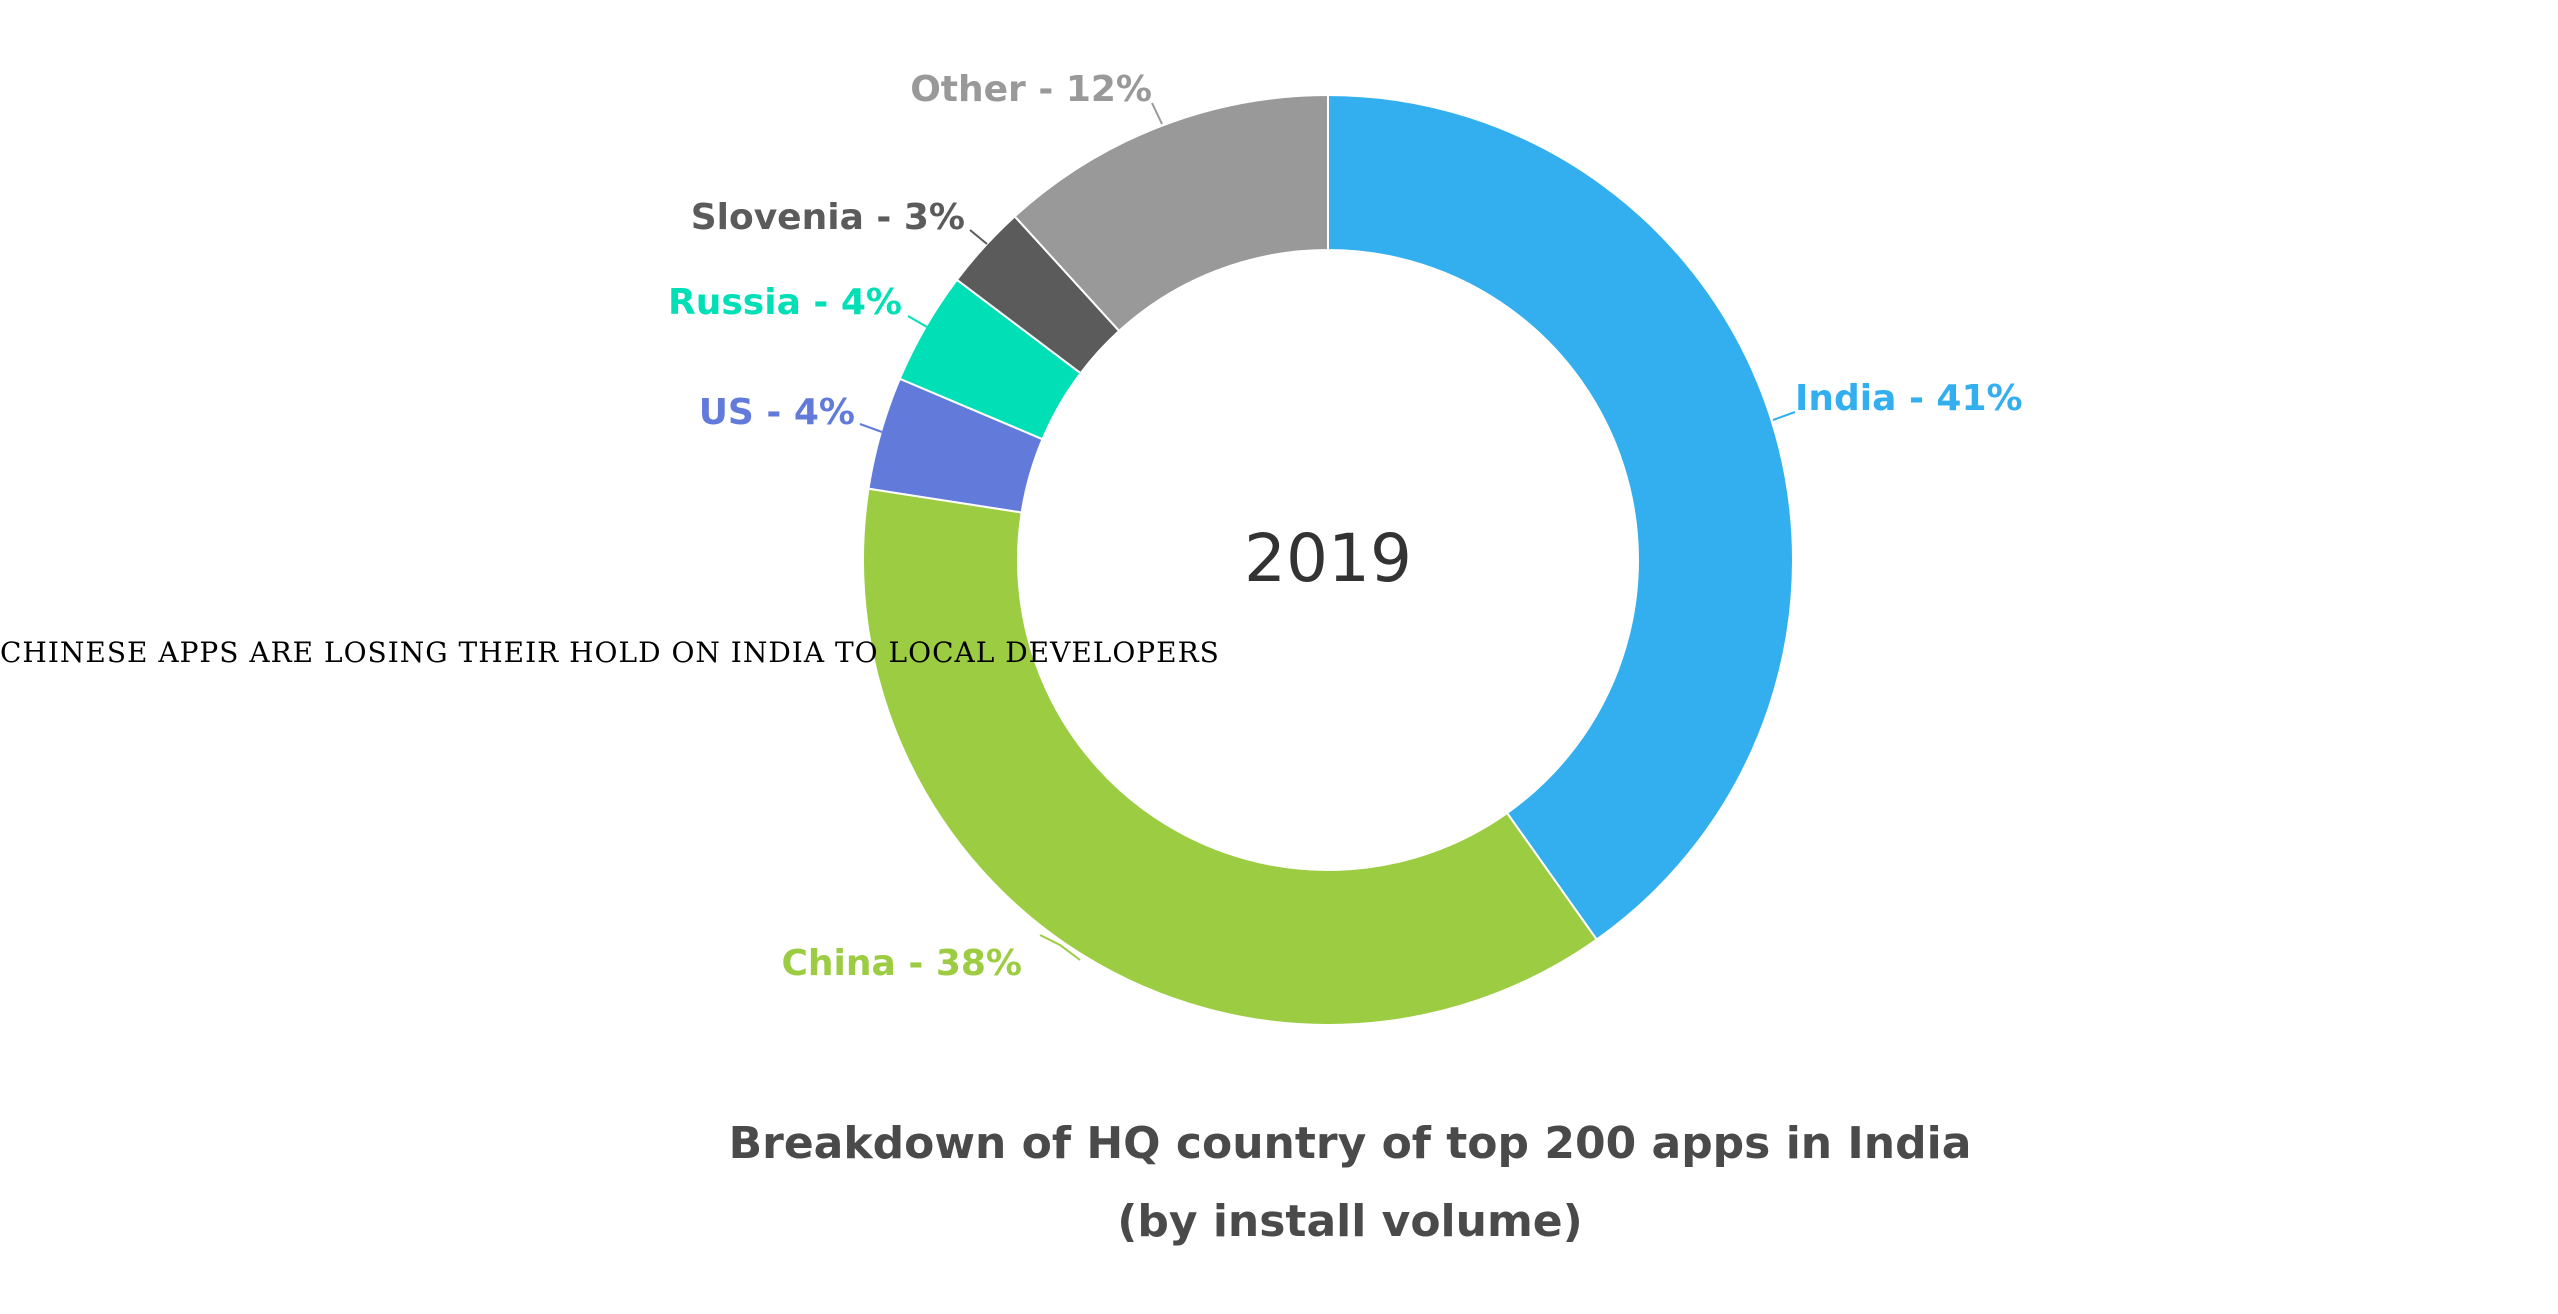 The height and width of the screenshot is (1314, 2558). I want to click on slice-label-china: China - 38%, so click(902, 963).